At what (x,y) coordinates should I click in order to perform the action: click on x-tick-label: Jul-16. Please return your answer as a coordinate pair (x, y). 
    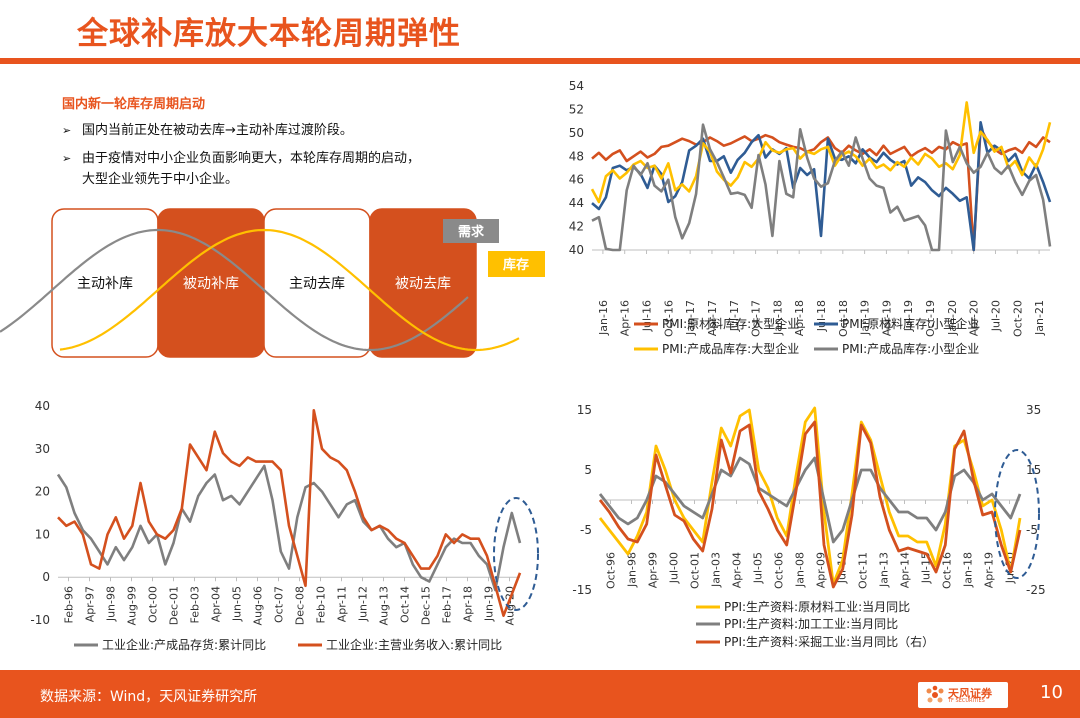
    Looking at the image, I should click on (647, 316).